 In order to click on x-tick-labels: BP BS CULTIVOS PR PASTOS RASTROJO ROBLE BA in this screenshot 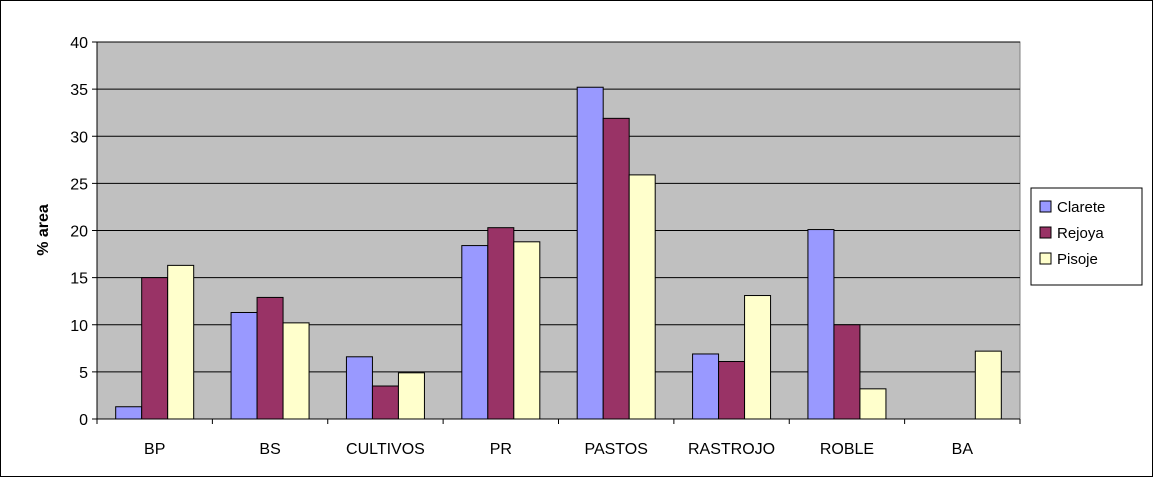, I will do `click(558, 449)`.